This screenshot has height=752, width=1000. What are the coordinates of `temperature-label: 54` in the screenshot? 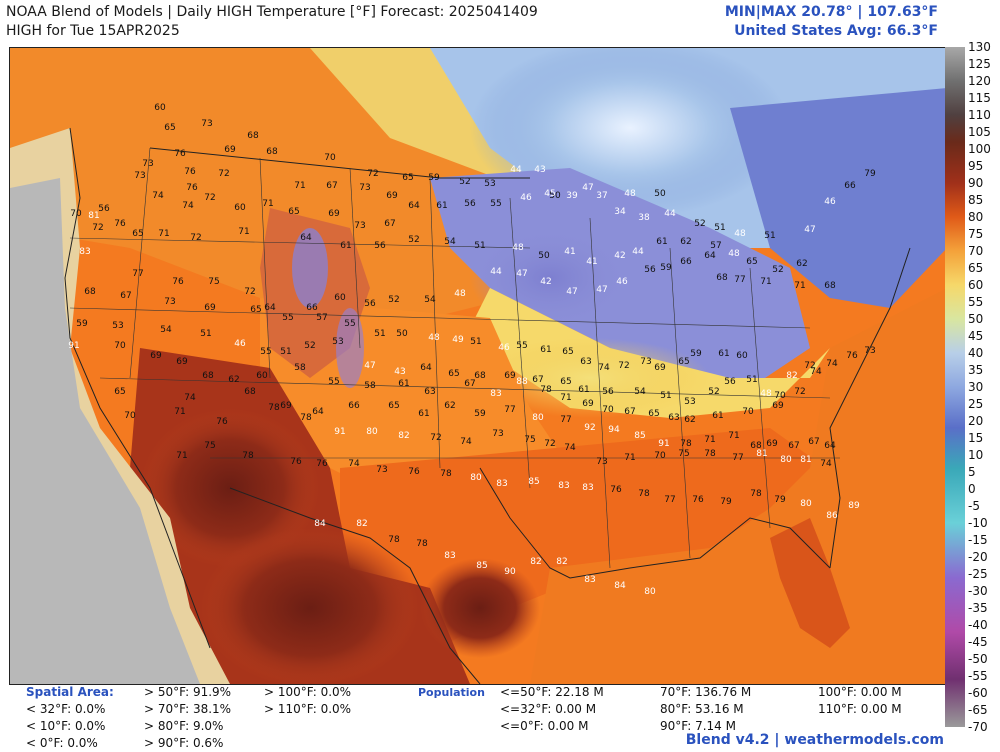 It's located at (640, 392).